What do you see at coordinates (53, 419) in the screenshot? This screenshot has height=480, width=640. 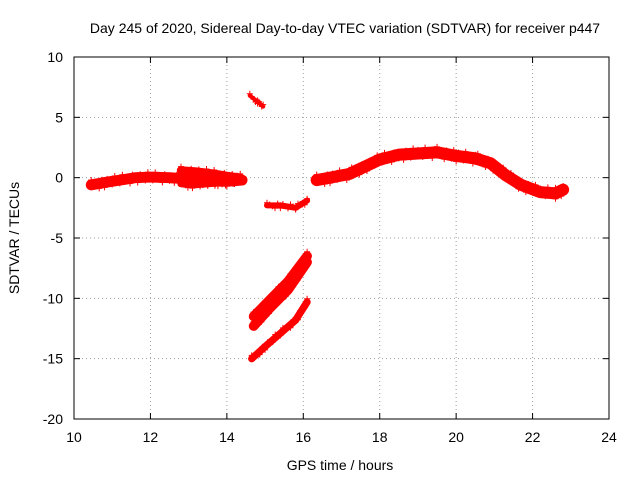 I see `y-tick-label: -20` at bounding box center [53, 419].